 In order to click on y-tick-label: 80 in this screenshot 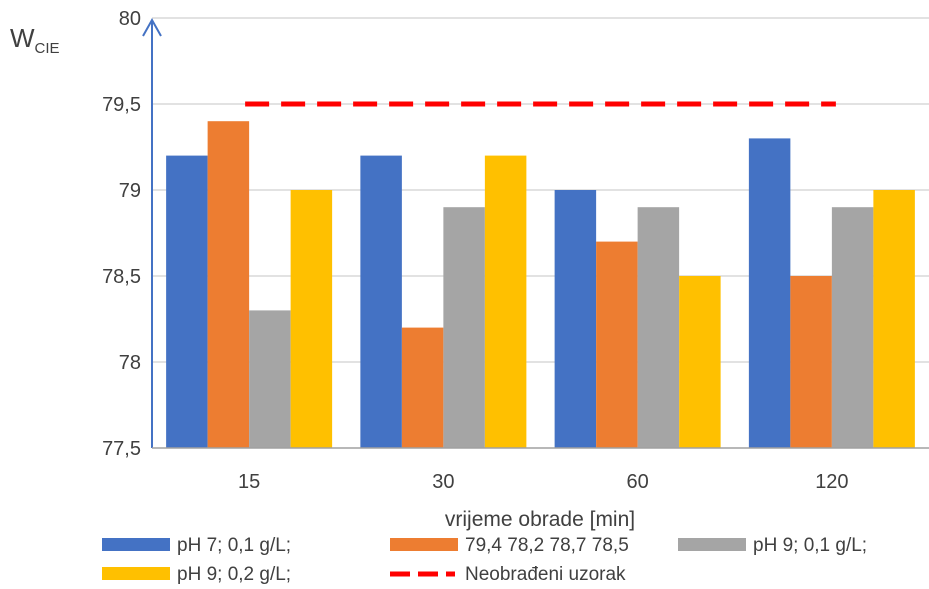, I will do `click(130, 19)`.